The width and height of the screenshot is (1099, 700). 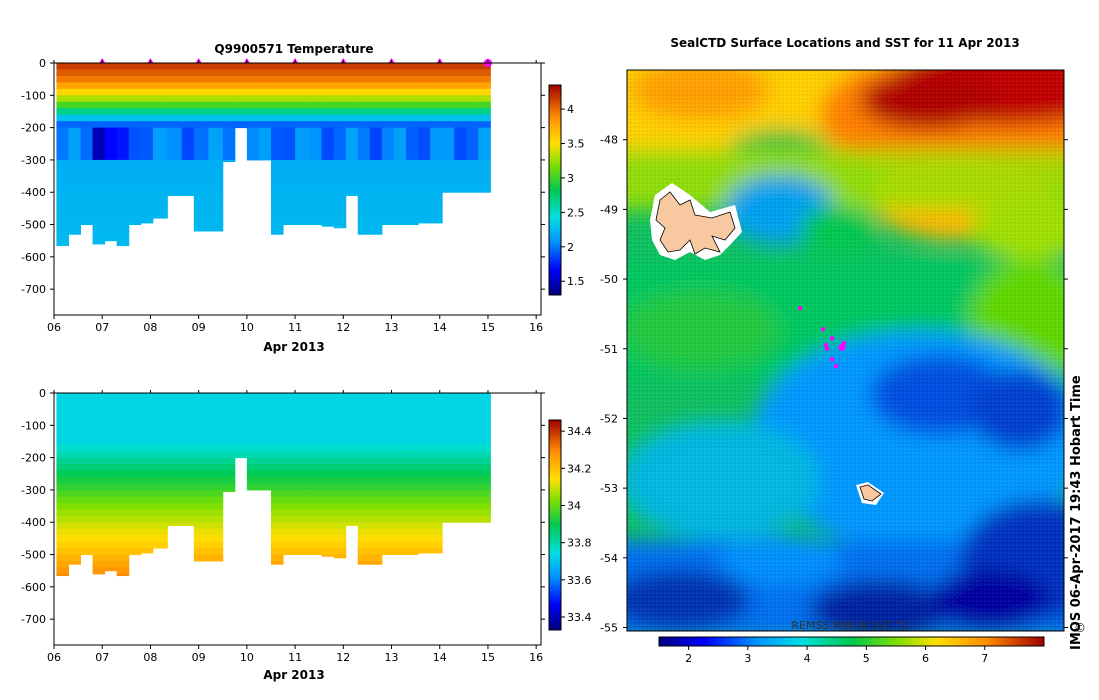 What do you see at coordinates (807, 658) in the screenshot?
I see `sst-celsius-tick-label: 4` at bounding box center [807, 658].